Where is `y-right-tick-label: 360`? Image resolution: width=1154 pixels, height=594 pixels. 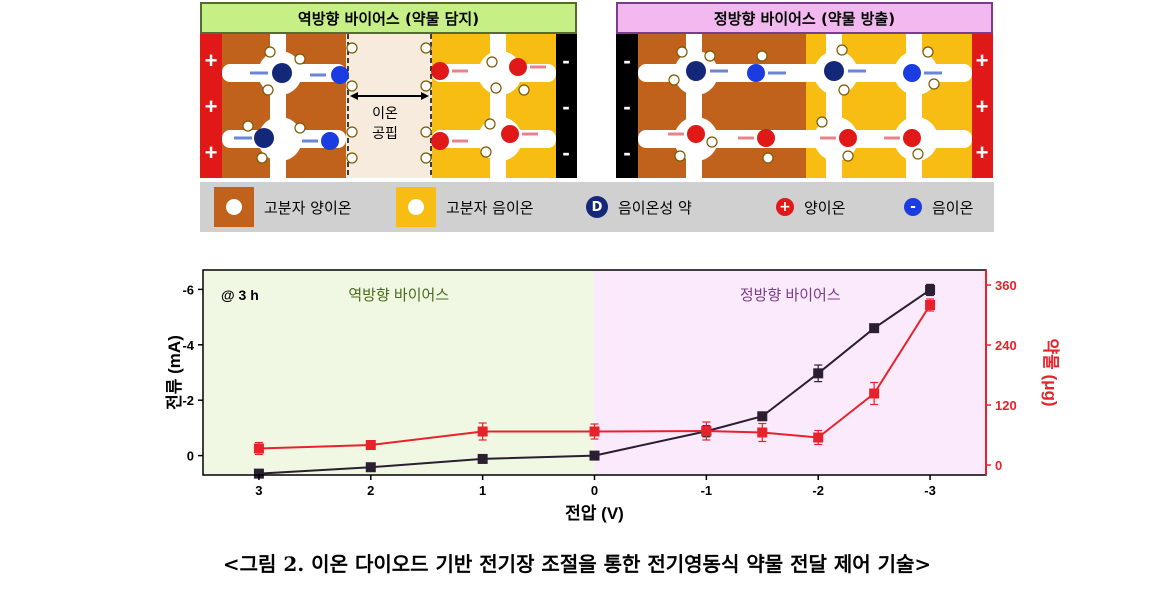 y-right-tick-label: 360 is located at coordinates (1006, 285).